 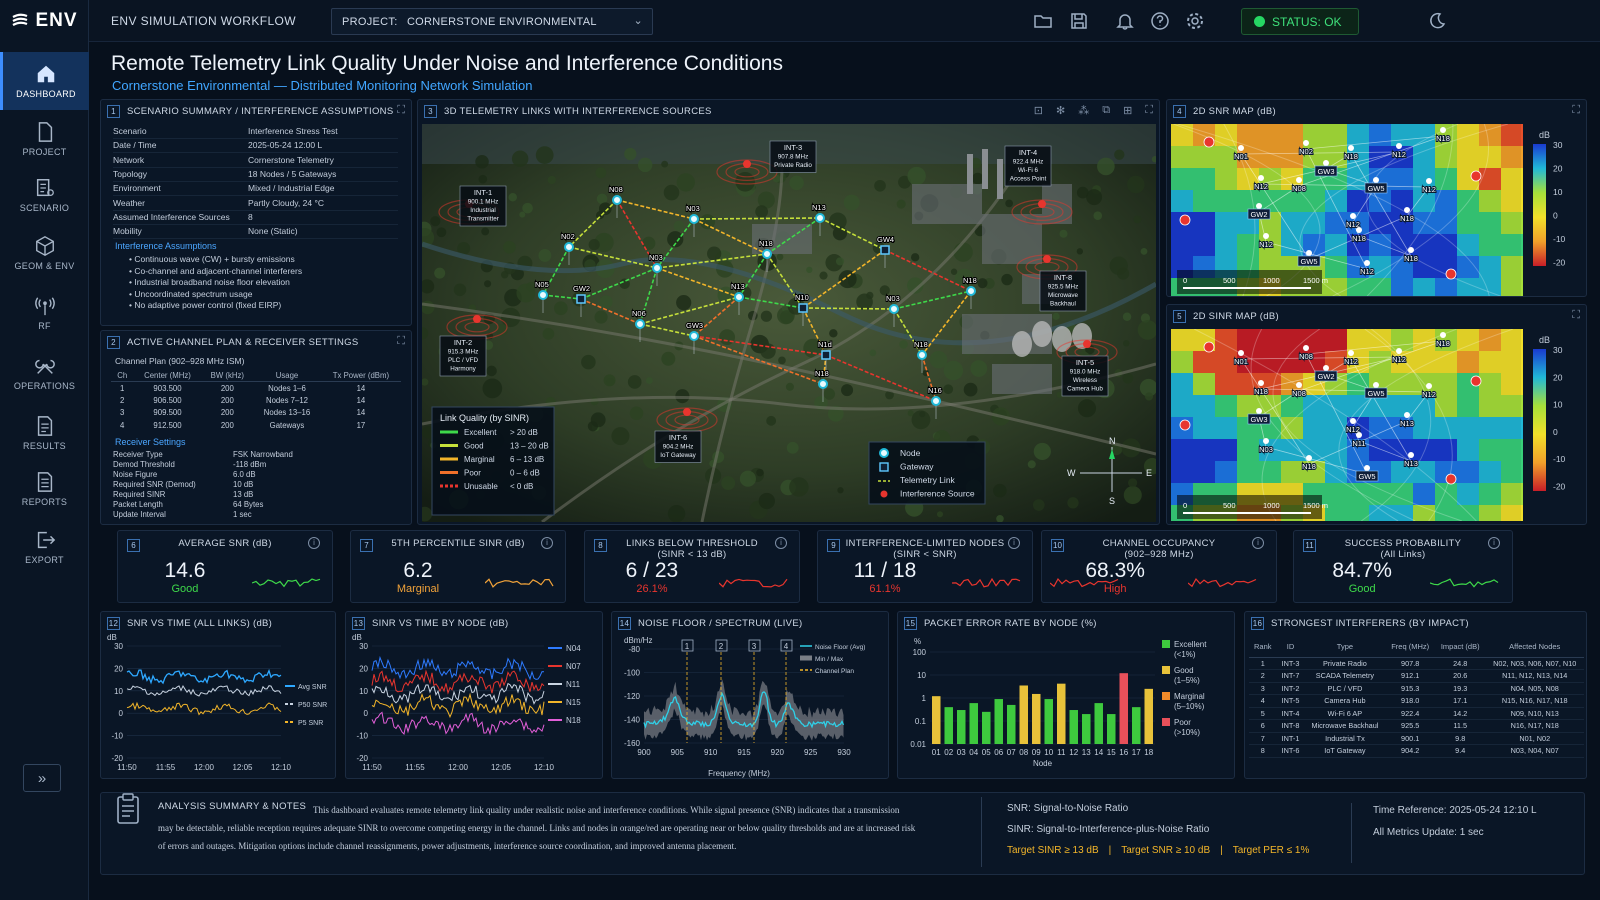 I want to click on table-row: 8 INT-6 IoT Gateway 904.2 9.4 N03, N04, N07, so click(x=1416, y=751).